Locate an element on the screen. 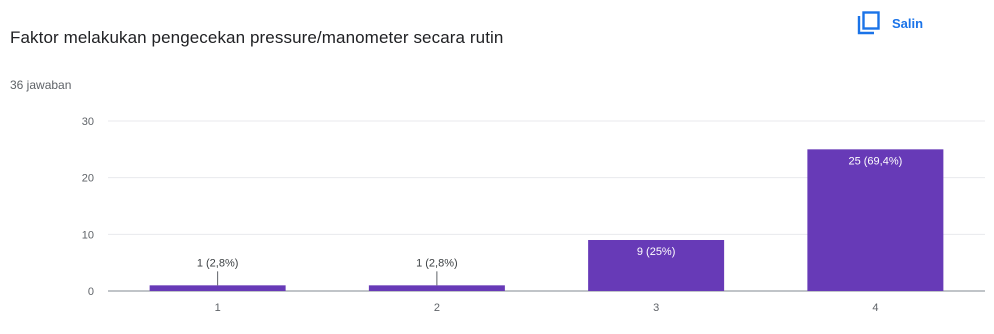  x-tick-label: 2 is located at coordinates (437, 308).